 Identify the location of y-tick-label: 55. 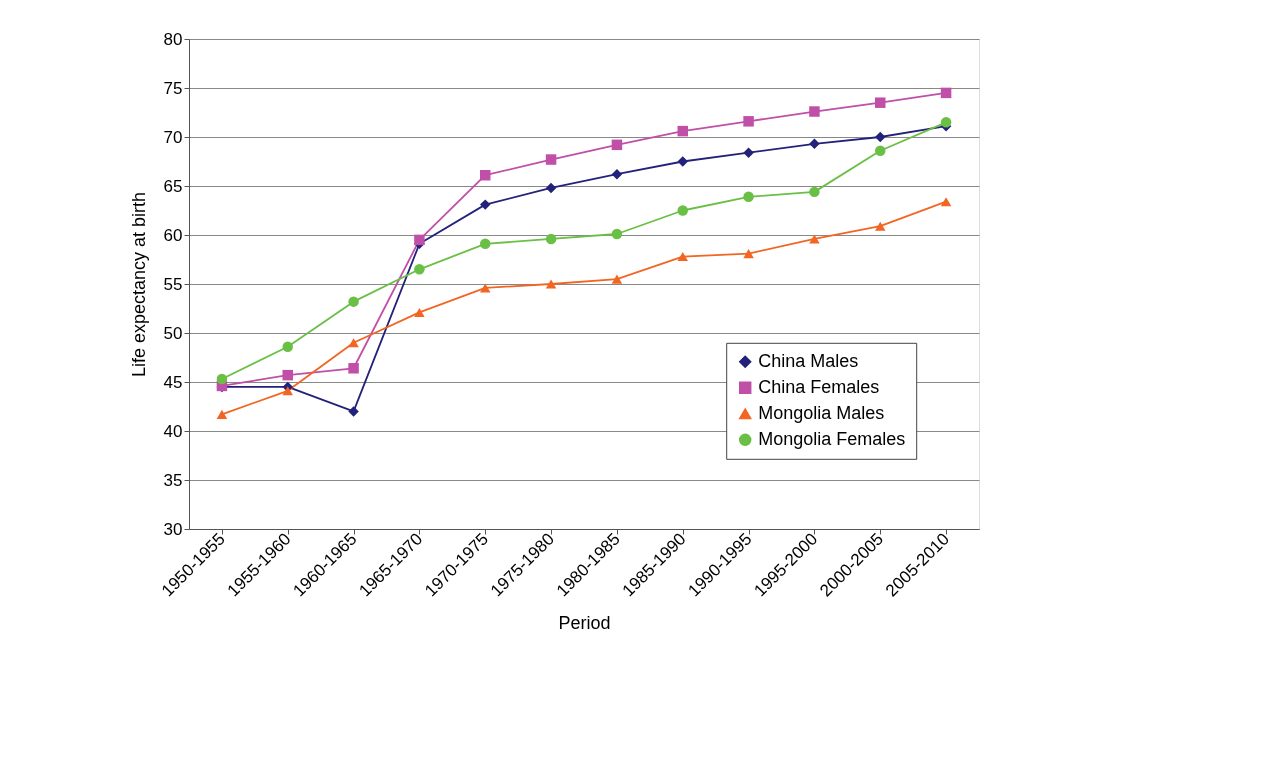
(173, 284).